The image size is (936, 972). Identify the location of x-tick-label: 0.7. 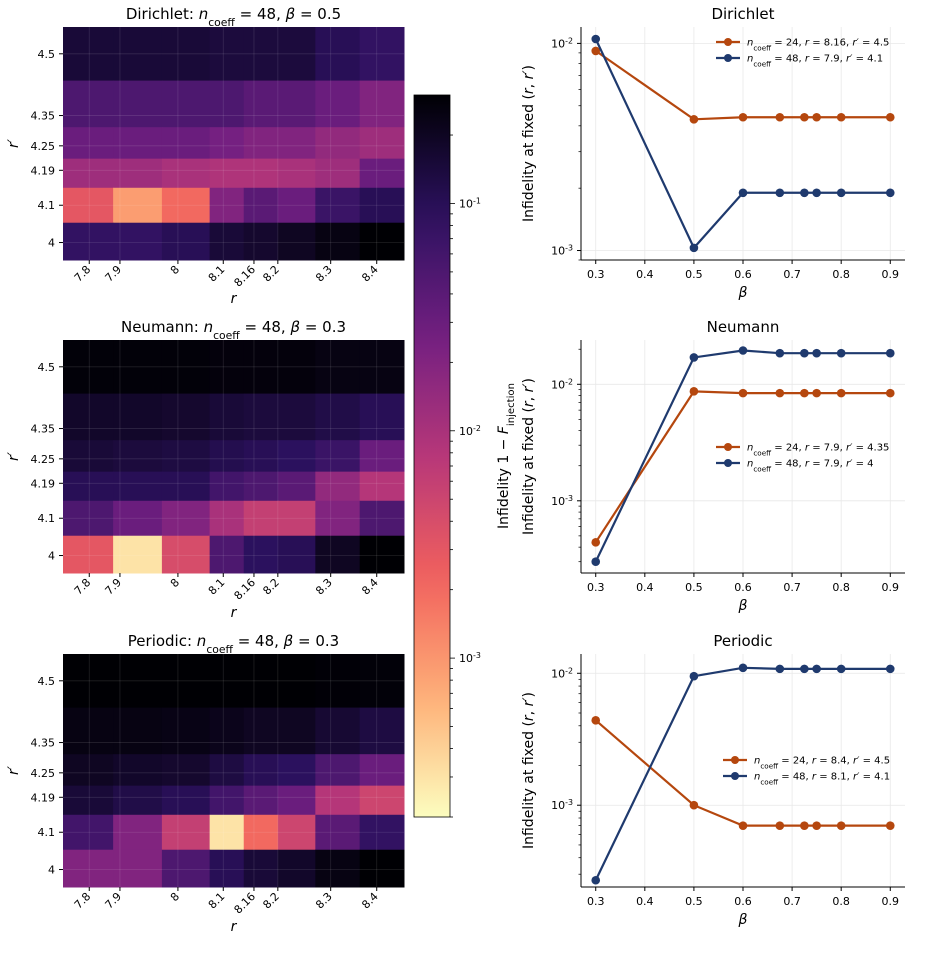
(792, 901).